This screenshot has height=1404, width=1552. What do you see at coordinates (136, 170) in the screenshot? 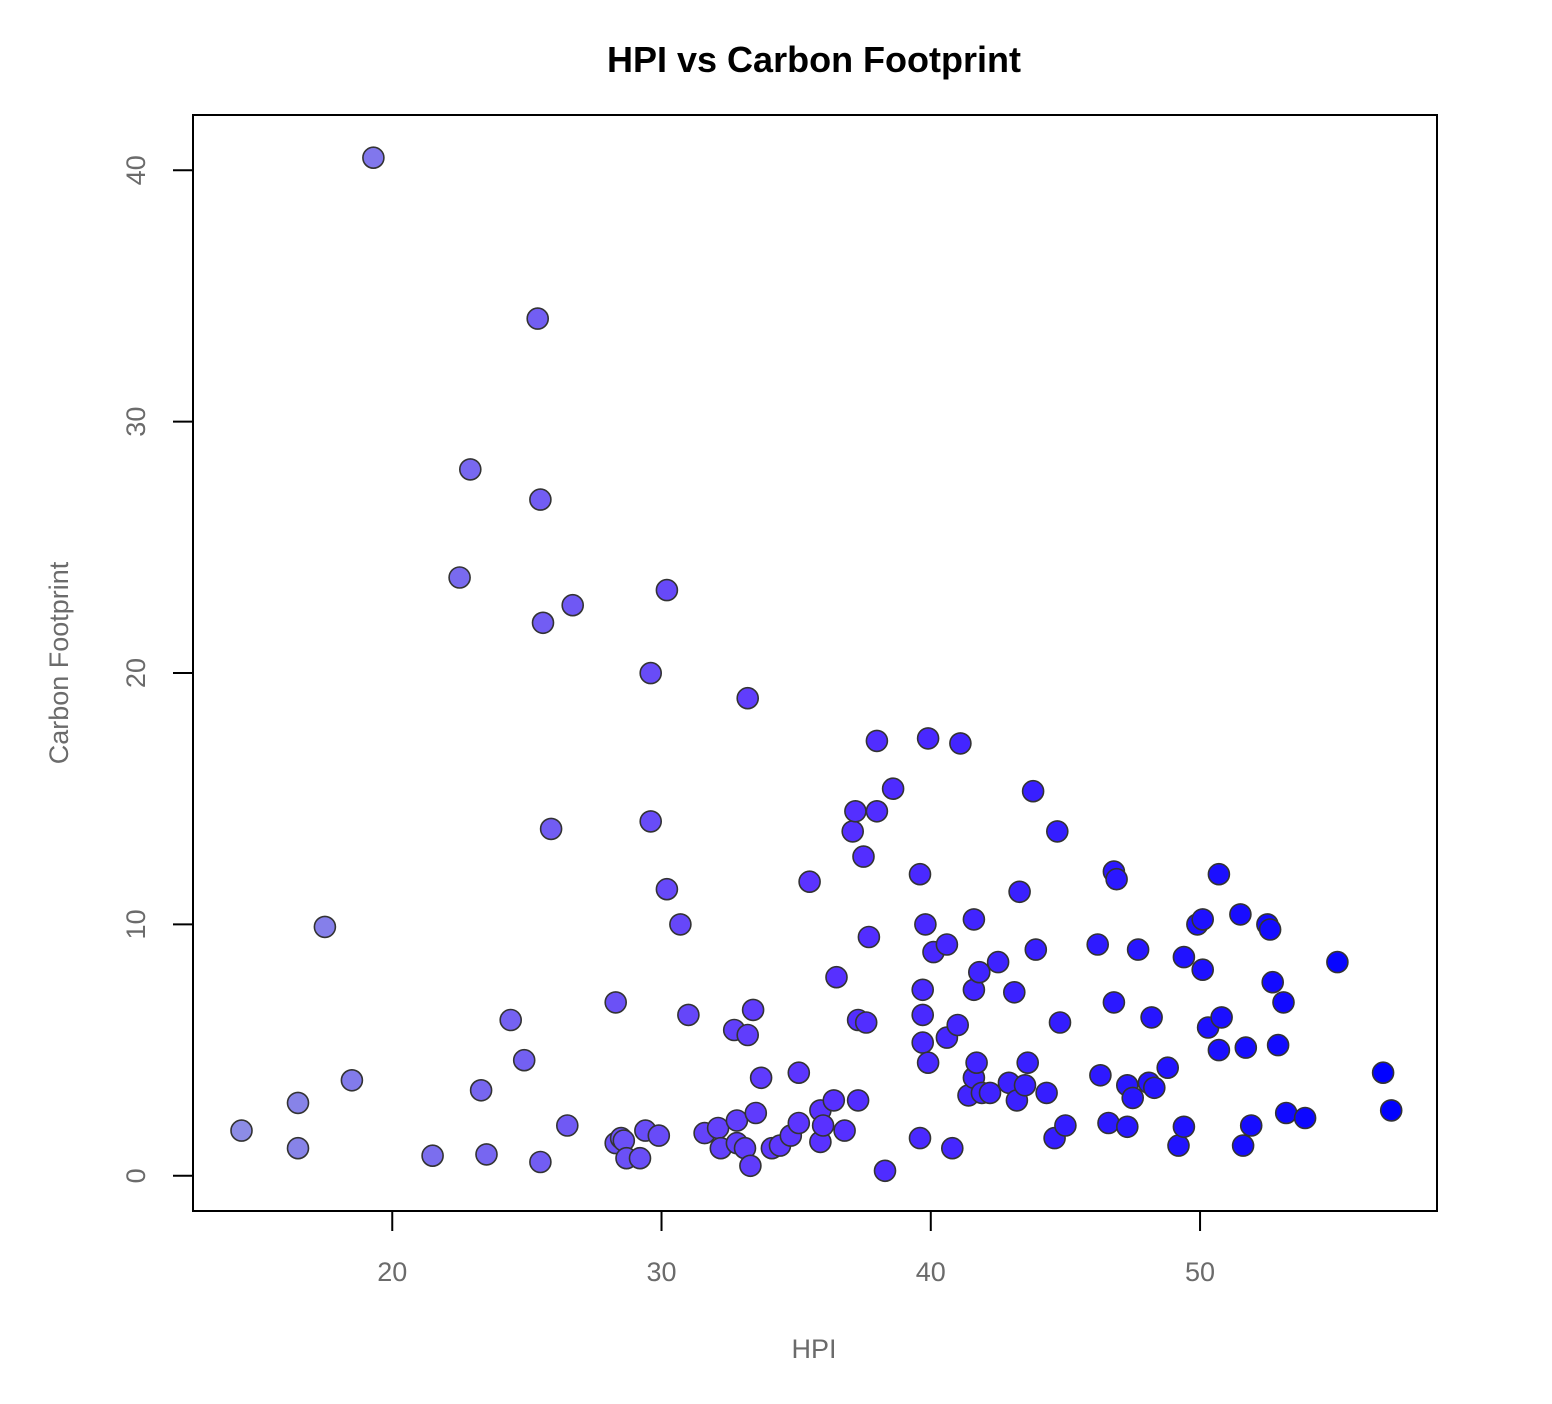
I see `y-tick-label: 40` at bounding box center [136, 170].